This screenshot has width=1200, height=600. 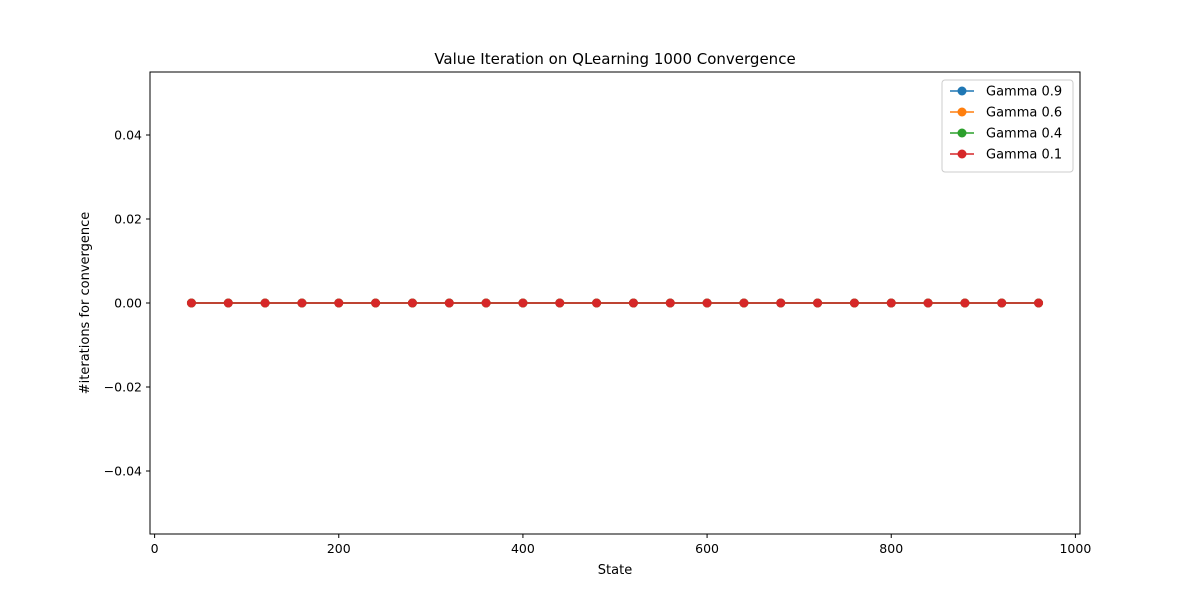 I want to click on legend: Gamma 0.9 Gamma 0.6 Gamma 0.4 Gamma 0.1, so click(x=1007, y=126).